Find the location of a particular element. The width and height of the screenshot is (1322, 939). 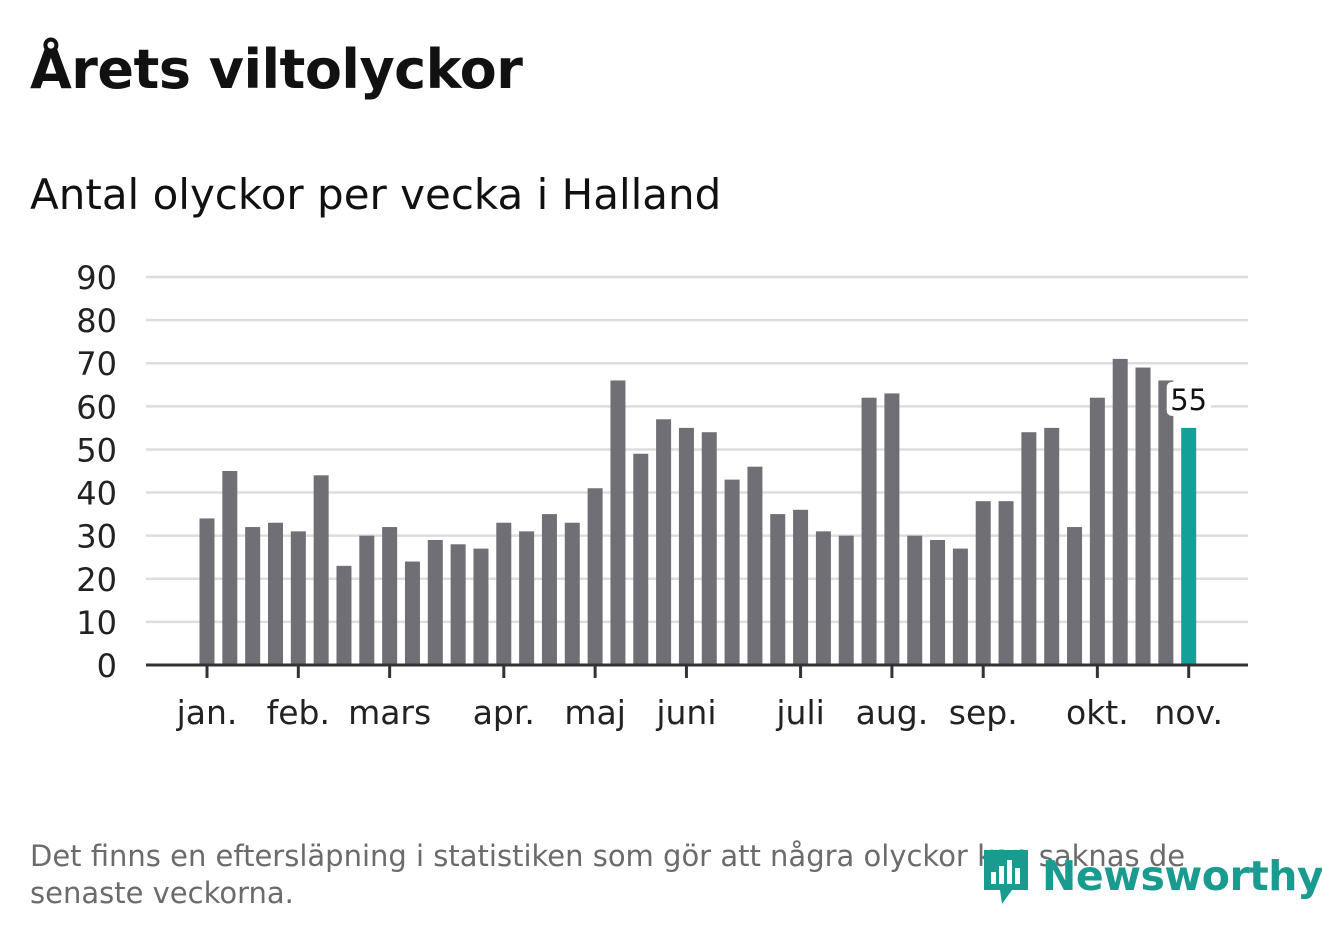

y-tick-label: 0 is located at coordinates (107, 666).